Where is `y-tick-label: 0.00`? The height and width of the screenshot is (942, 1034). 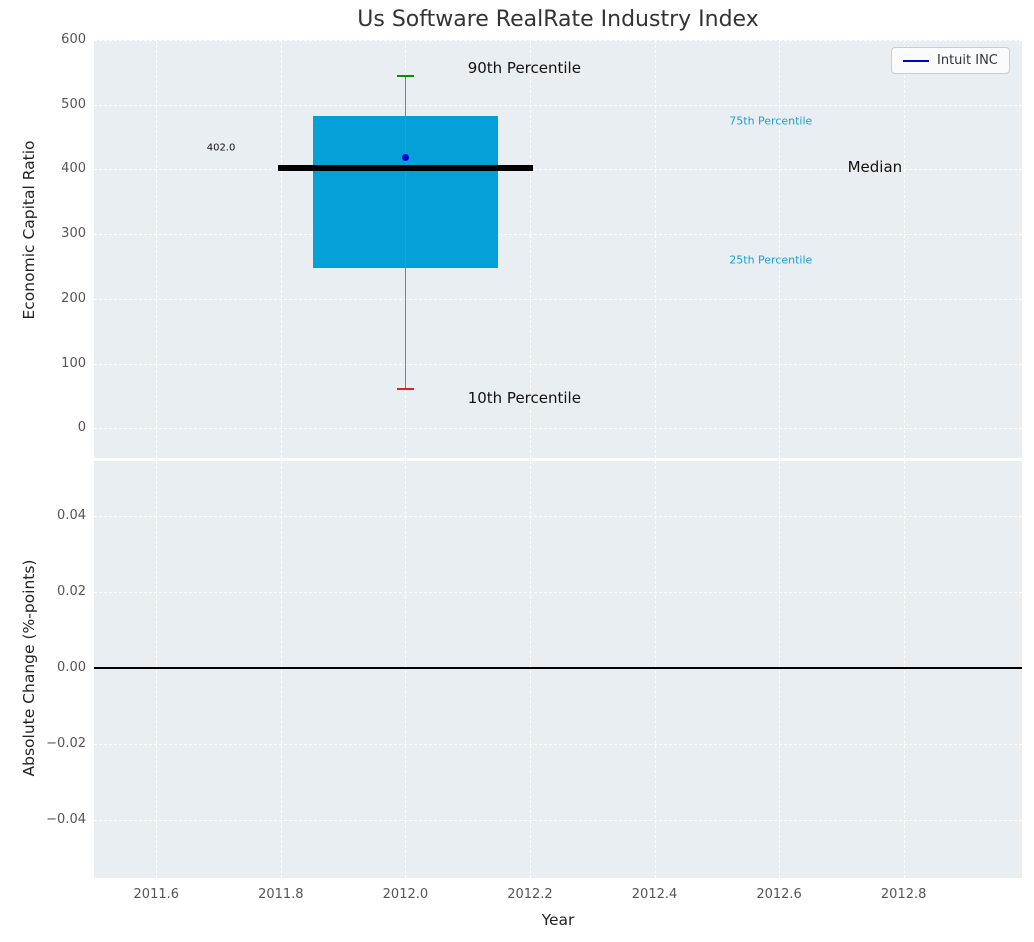 y-tick-label: 0.00 is located at coordinates (71, 667).